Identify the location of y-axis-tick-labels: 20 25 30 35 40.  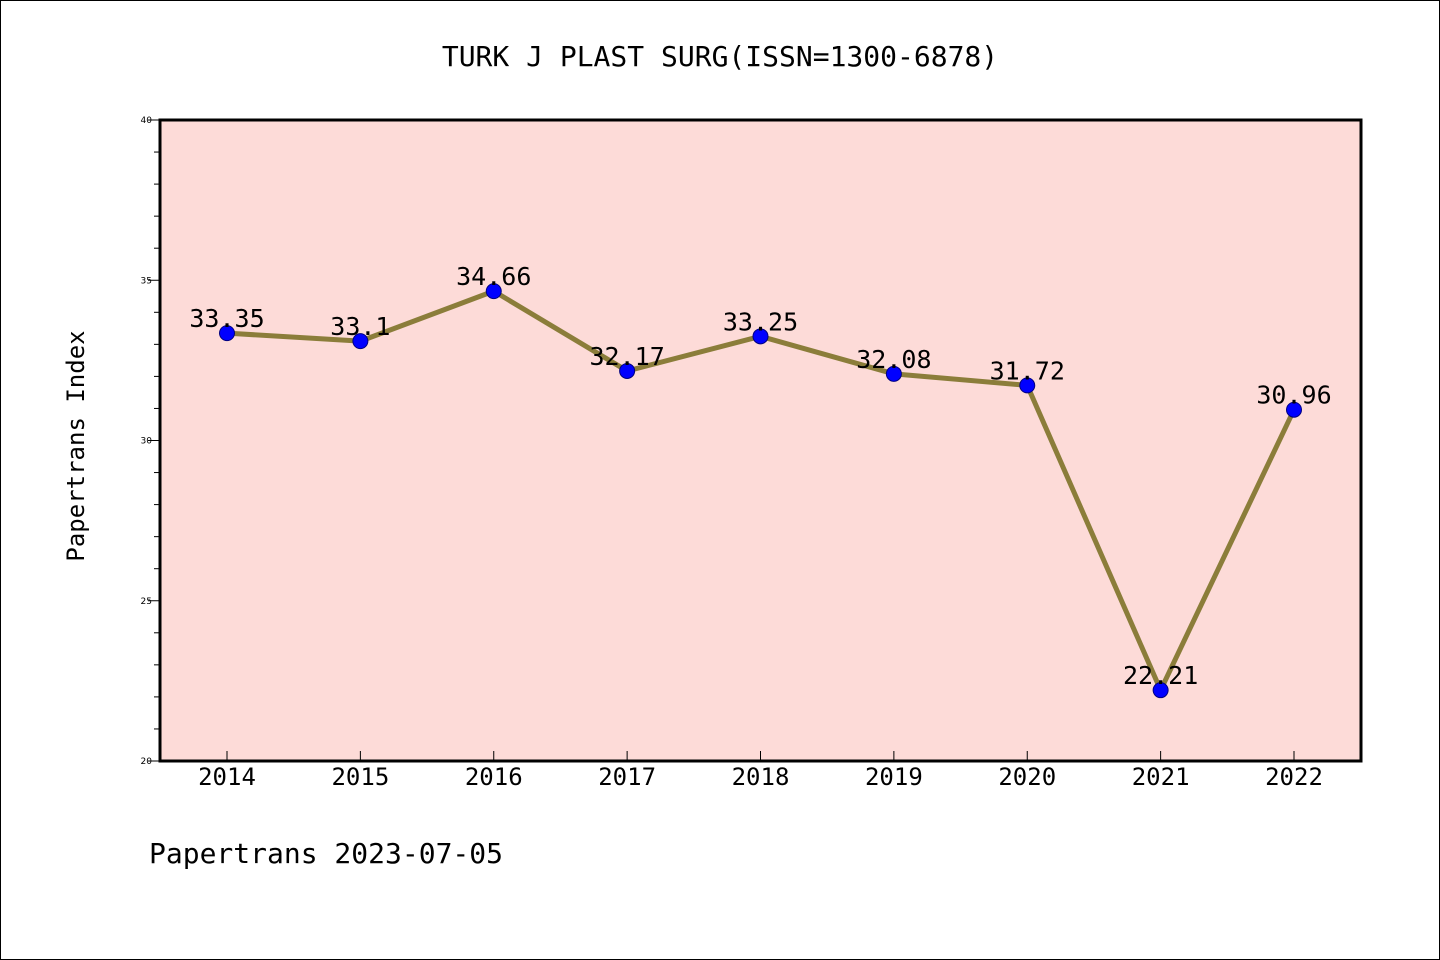
(147, 441).